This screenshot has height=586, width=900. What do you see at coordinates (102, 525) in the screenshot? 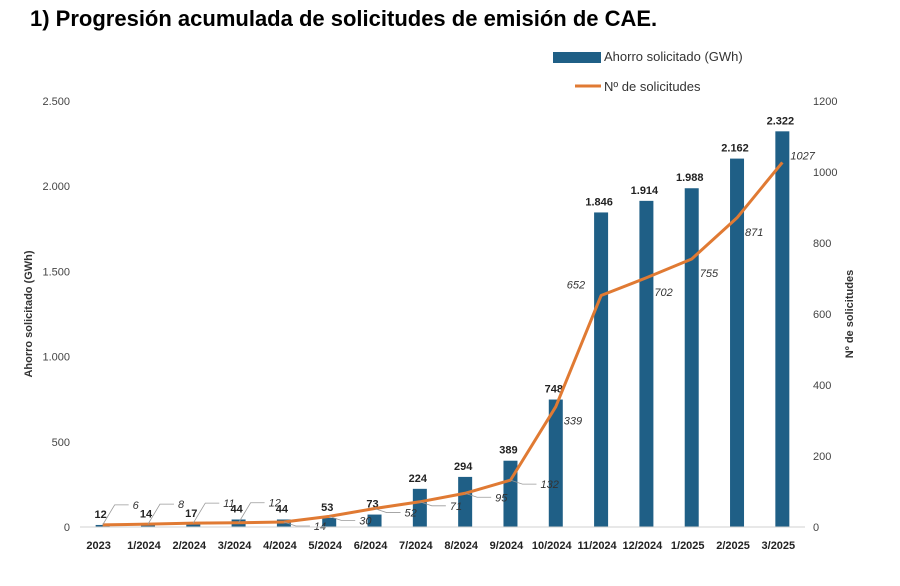
I see `bar-2023` at bounding box center [102, 525].